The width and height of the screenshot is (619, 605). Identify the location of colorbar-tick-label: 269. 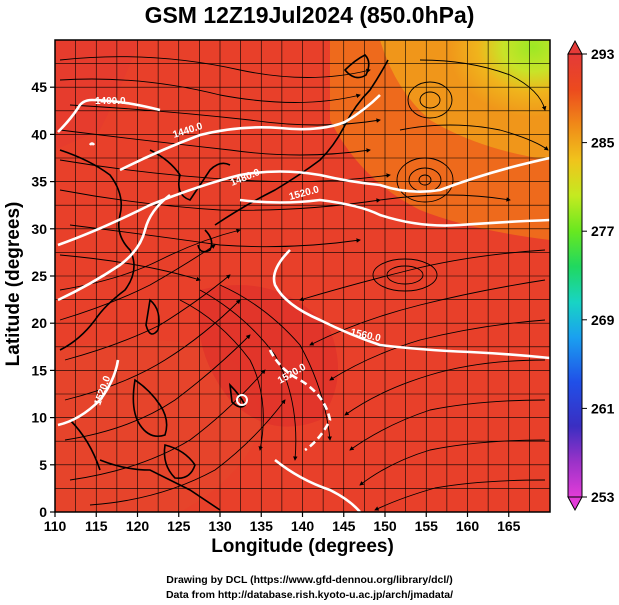
(603, 320).